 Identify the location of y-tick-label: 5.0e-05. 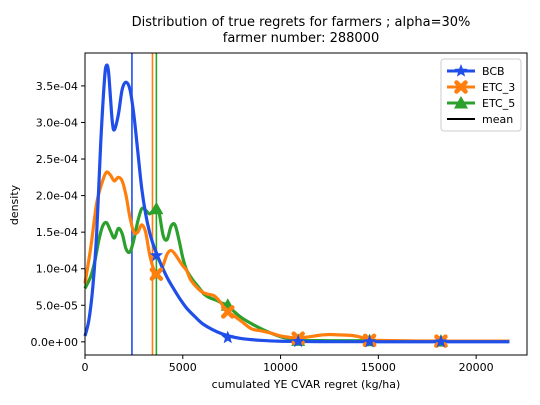
(57, 305).